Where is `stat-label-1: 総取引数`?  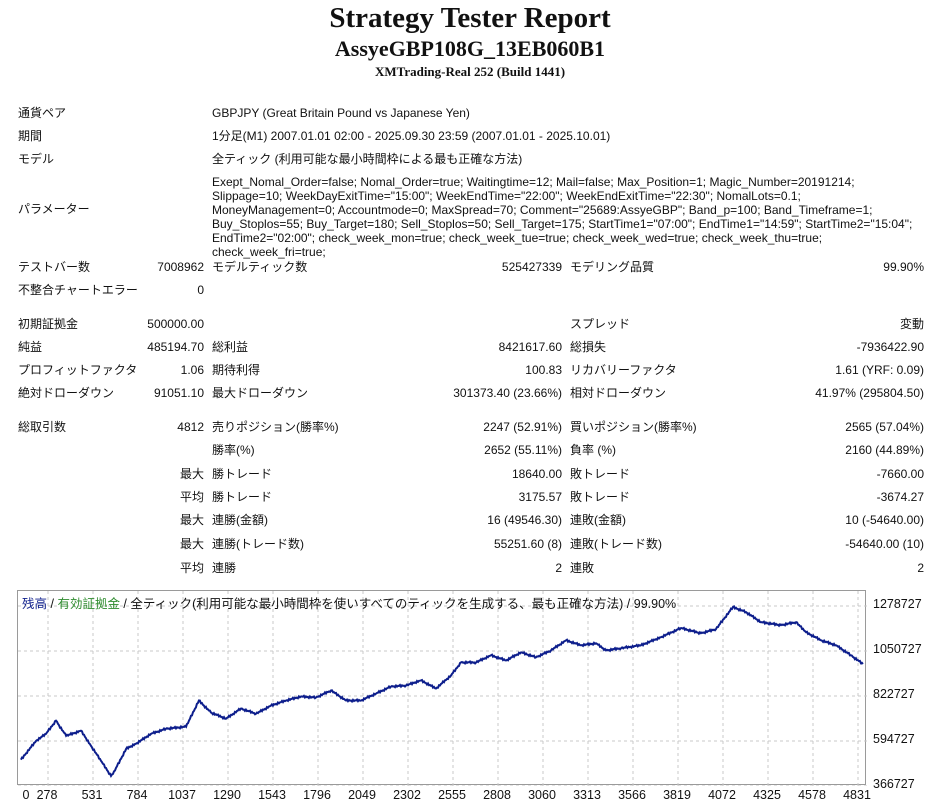
stat-label-1: 総取引数 is located at coordinates (42, 427).